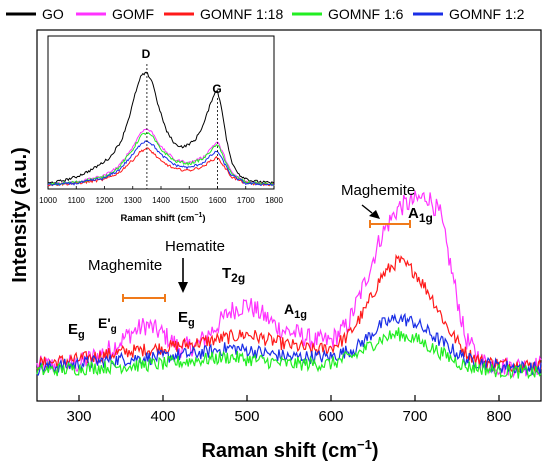 This screenshot has height=470, width=550. What do you see at coordinates (216, 89) in the screenshot?
I see `inset-g-label: G` at bounding box center [216, 89].